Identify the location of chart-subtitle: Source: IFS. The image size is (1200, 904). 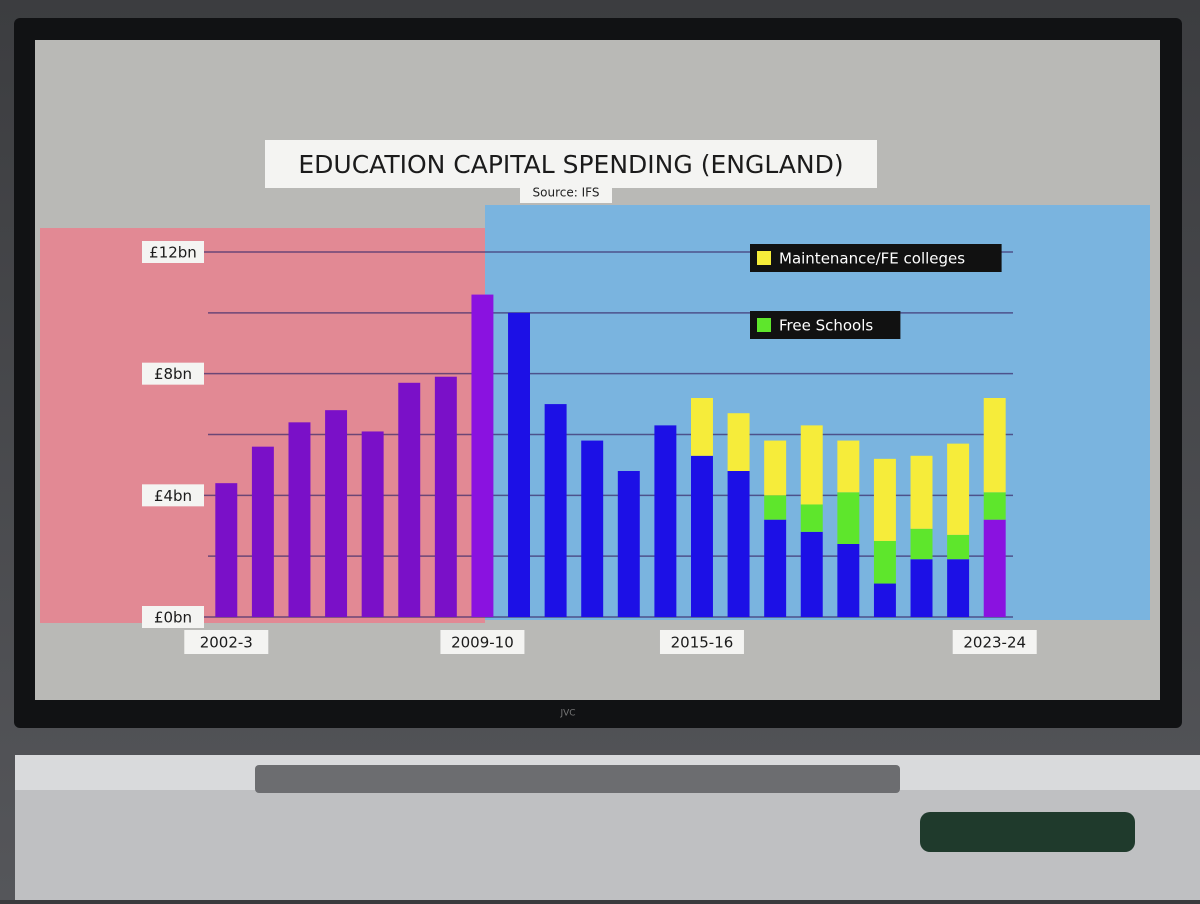
(566, 193).